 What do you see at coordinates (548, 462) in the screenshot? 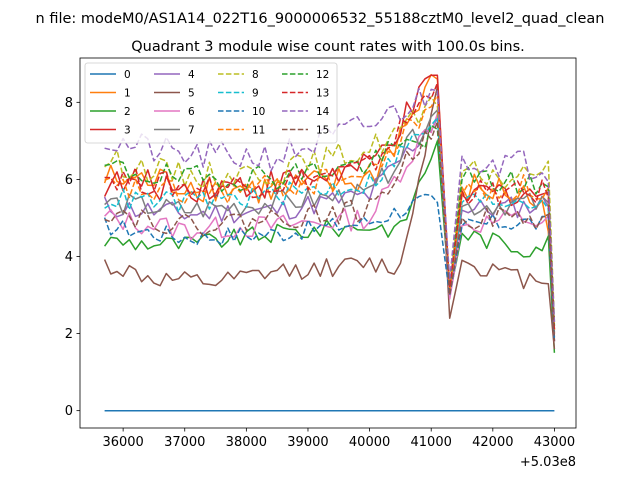
I see `x-axis-offset-label: +5.03e8` at bounding box center [548, 462].